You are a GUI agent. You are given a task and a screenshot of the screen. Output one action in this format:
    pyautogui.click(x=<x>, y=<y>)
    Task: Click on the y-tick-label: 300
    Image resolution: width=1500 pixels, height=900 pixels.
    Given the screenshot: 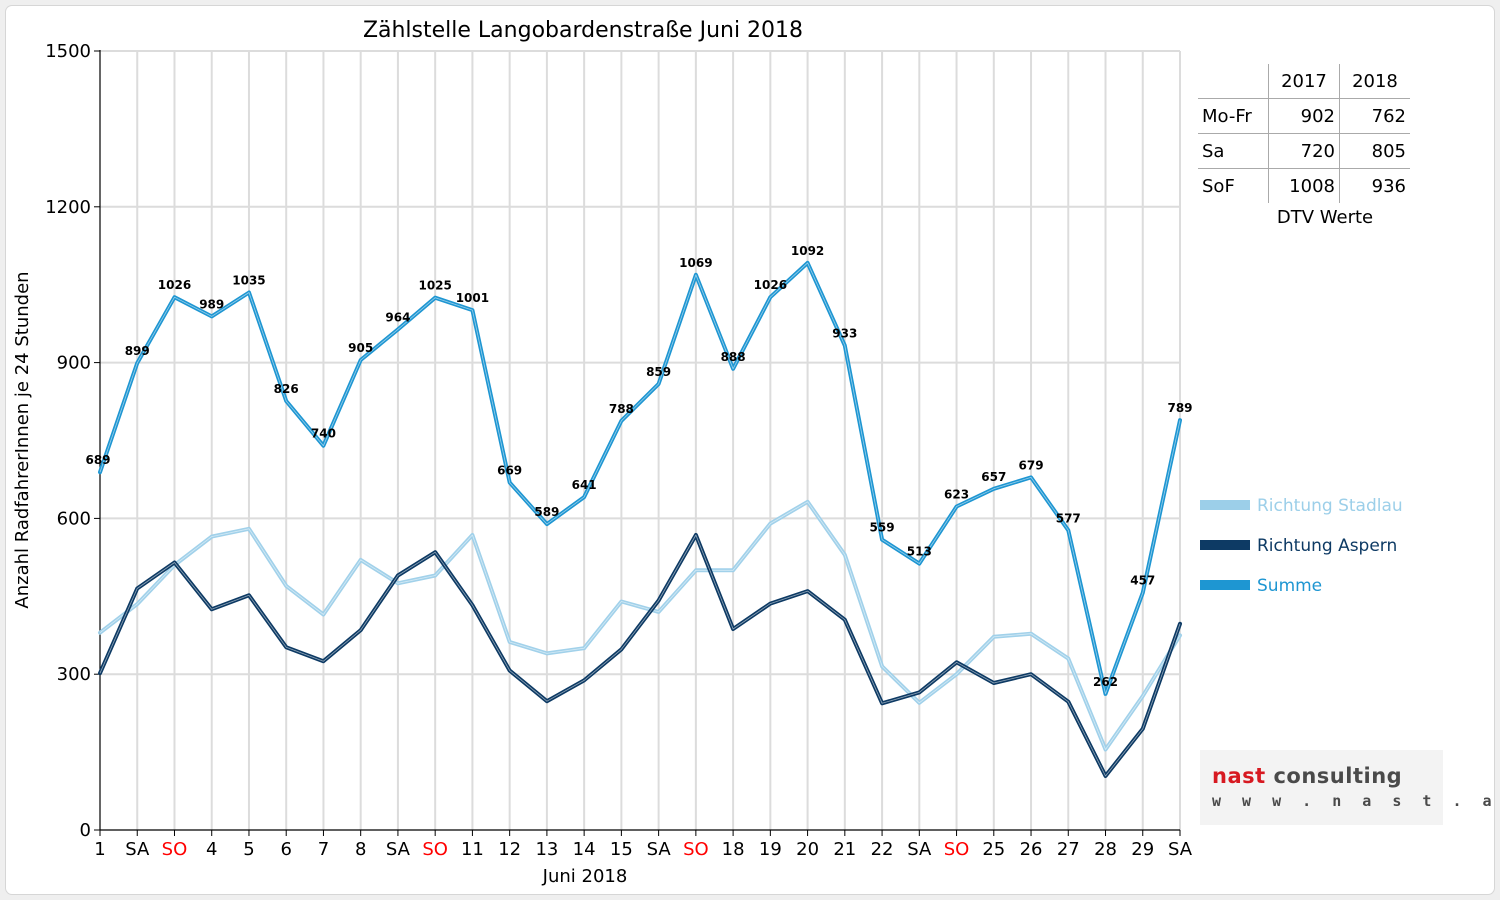 What is the action you would take?
    pyautogui.click(x=74, y=674)
    